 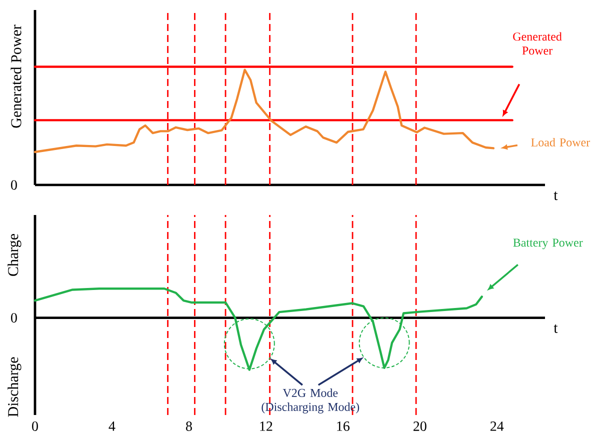 What do you see at coordinates (266, 426) in the screenshot?
I see `x-tick-label: 12` at bounding box center [266, 426].